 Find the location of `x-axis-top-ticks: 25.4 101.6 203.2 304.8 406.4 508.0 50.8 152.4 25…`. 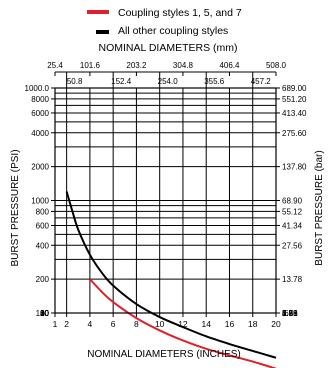

x-axis-top-ticks: 25.4 101.6 203.2 304.8 406.4 508.0 50.8 152.4 25… is located at coordinates (167, 74).